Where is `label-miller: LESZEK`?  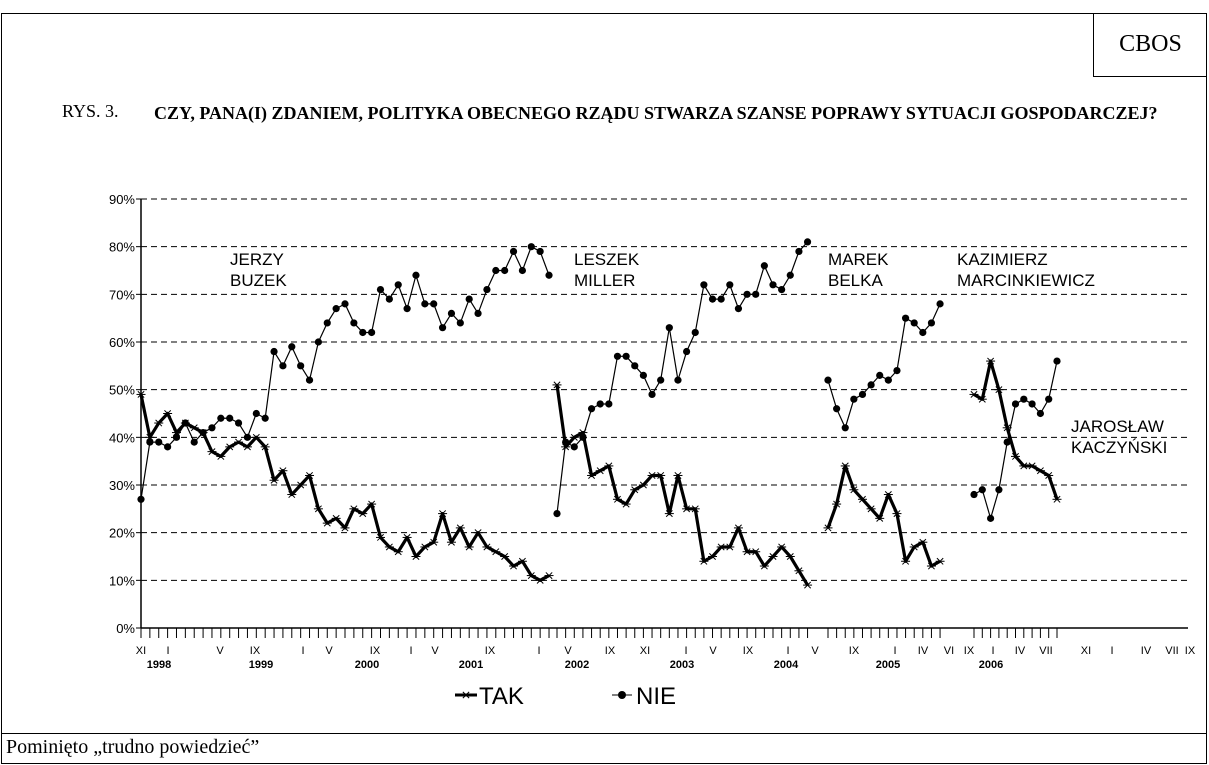
label-miller: LESZEK is located at coordinates (607, 259).